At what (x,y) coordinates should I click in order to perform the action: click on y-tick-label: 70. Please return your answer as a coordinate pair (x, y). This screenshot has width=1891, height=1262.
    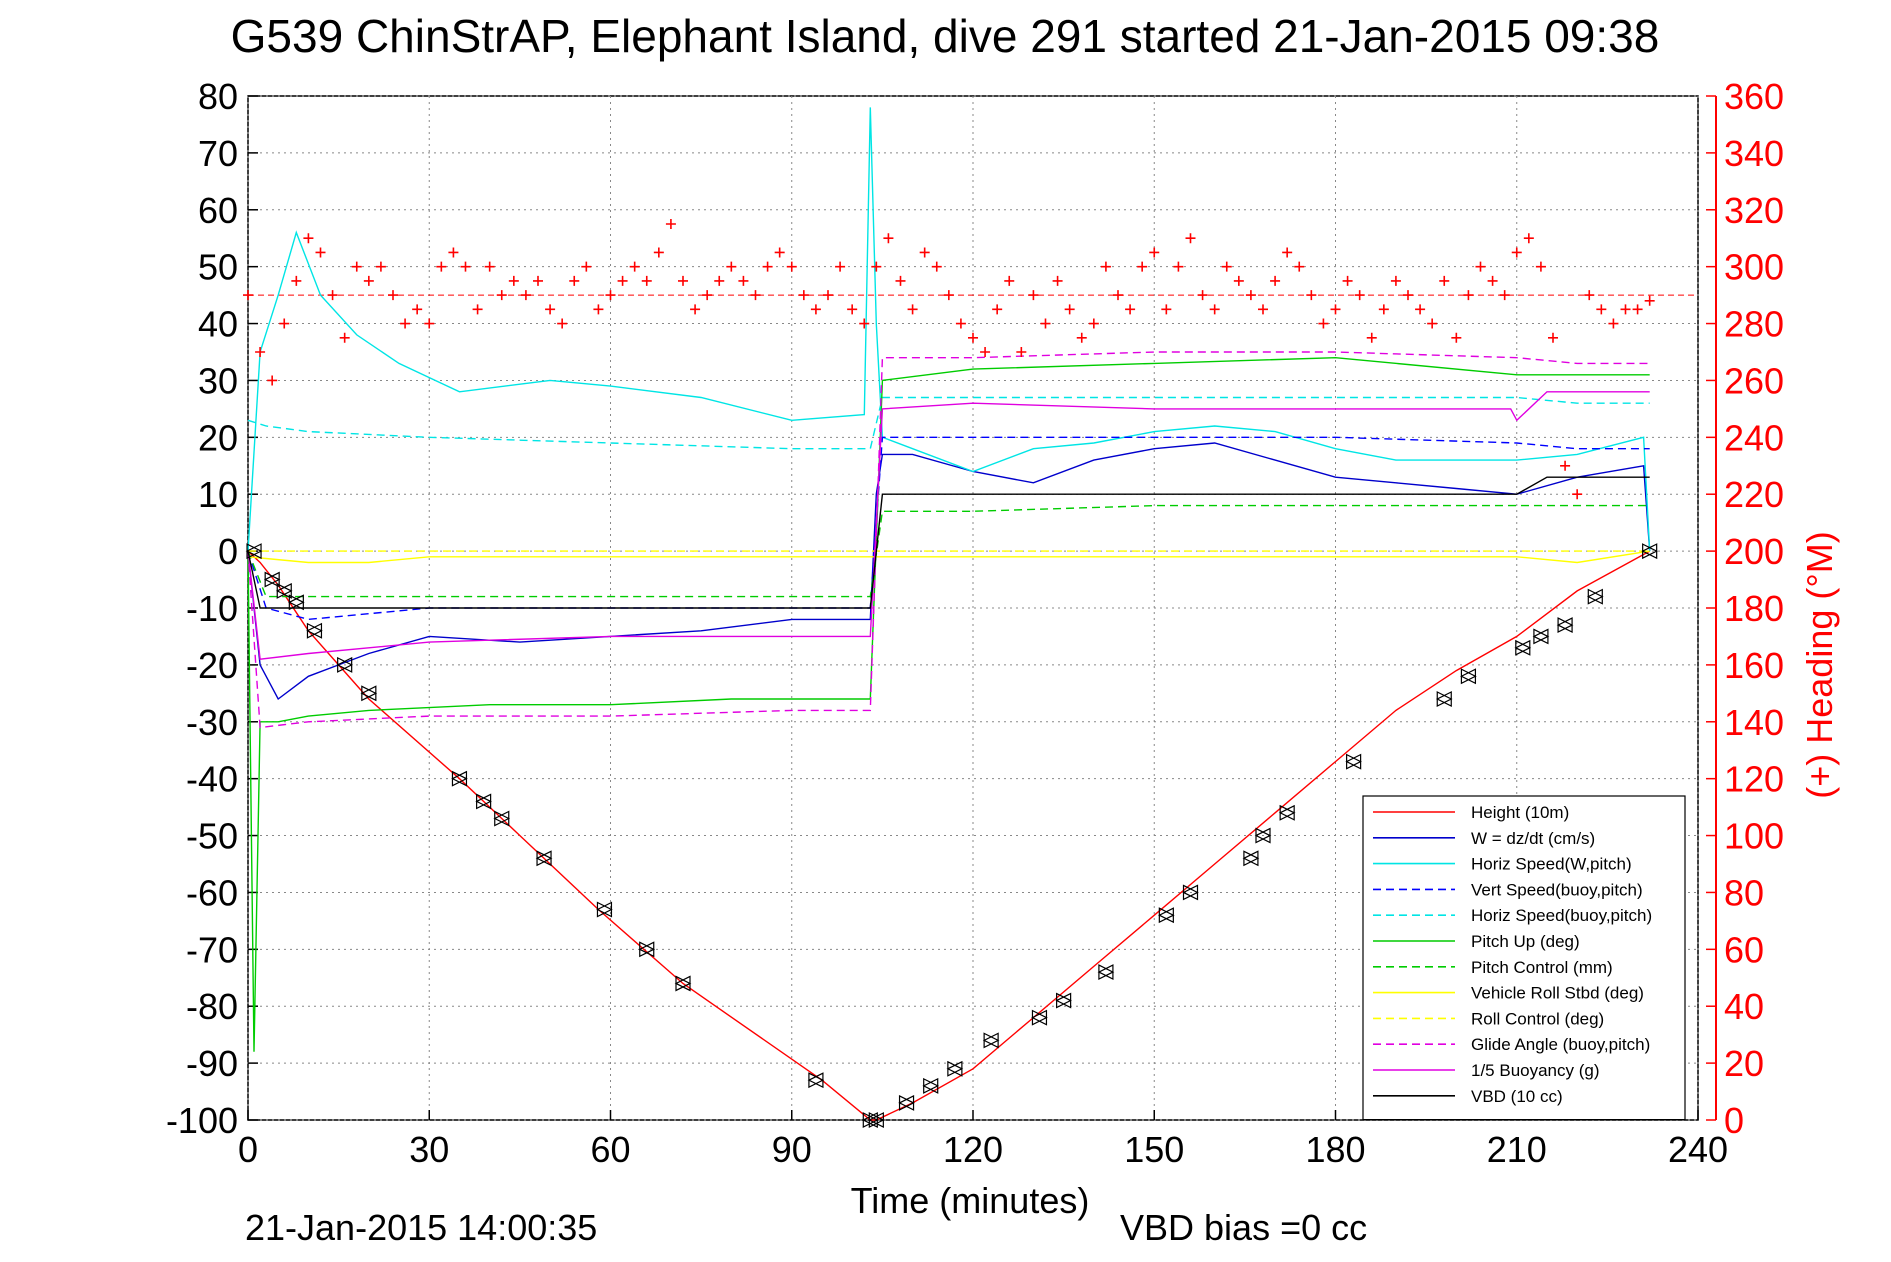
    Looking at the image, I should click on (218, 153).